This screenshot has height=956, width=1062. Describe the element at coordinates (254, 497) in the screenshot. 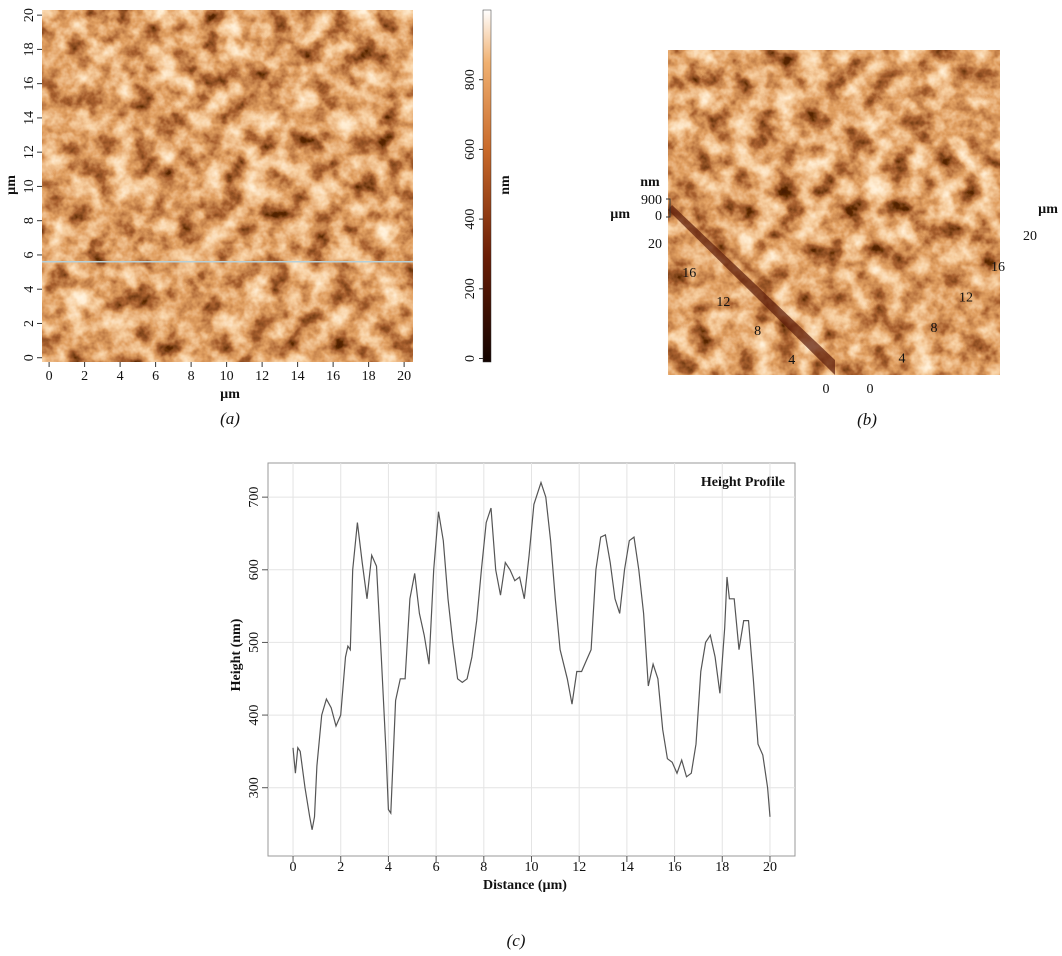

I see `y-tick-label: 700` at that location.